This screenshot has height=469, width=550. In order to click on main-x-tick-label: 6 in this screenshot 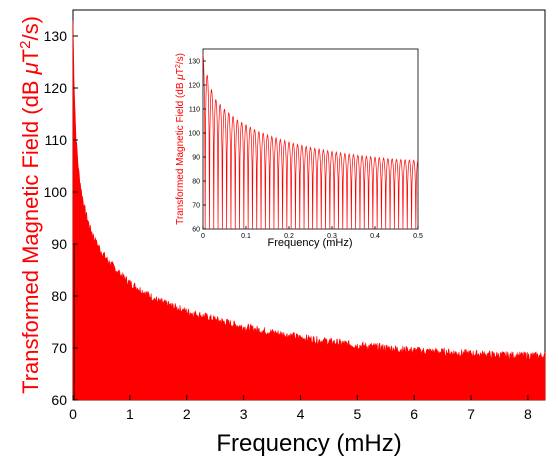, I will do `click(414, 414)`.